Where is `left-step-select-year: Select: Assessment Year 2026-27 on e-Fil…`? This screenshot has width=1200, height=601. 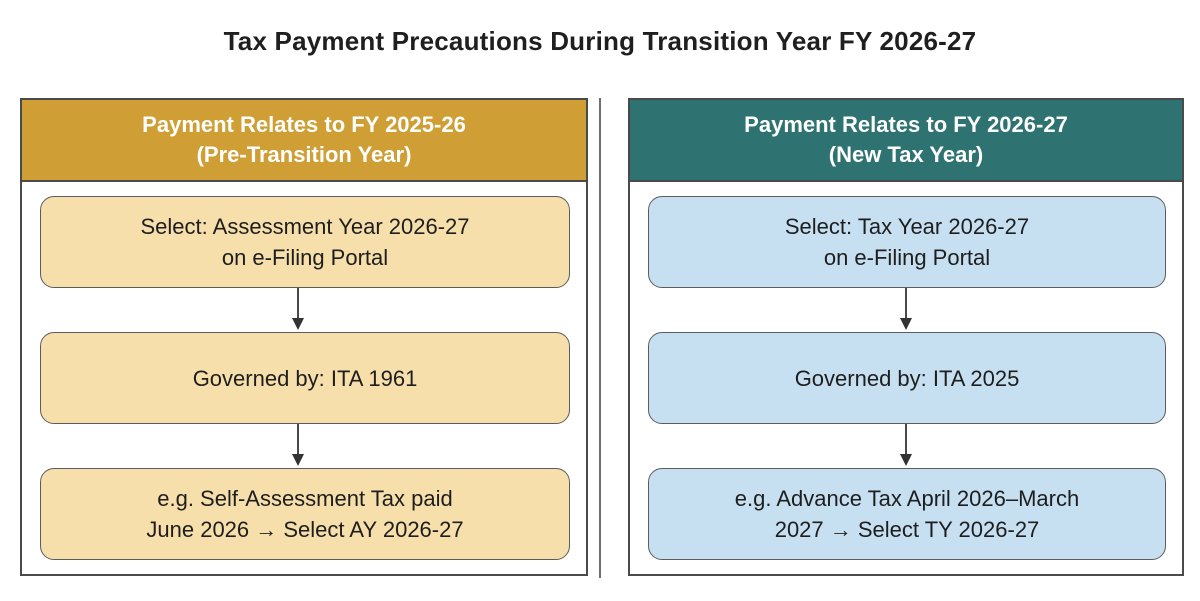 left-step-select-year: Select: Assessment Year 2026-27 on e-Fil… is located at coordinates (305, 242).